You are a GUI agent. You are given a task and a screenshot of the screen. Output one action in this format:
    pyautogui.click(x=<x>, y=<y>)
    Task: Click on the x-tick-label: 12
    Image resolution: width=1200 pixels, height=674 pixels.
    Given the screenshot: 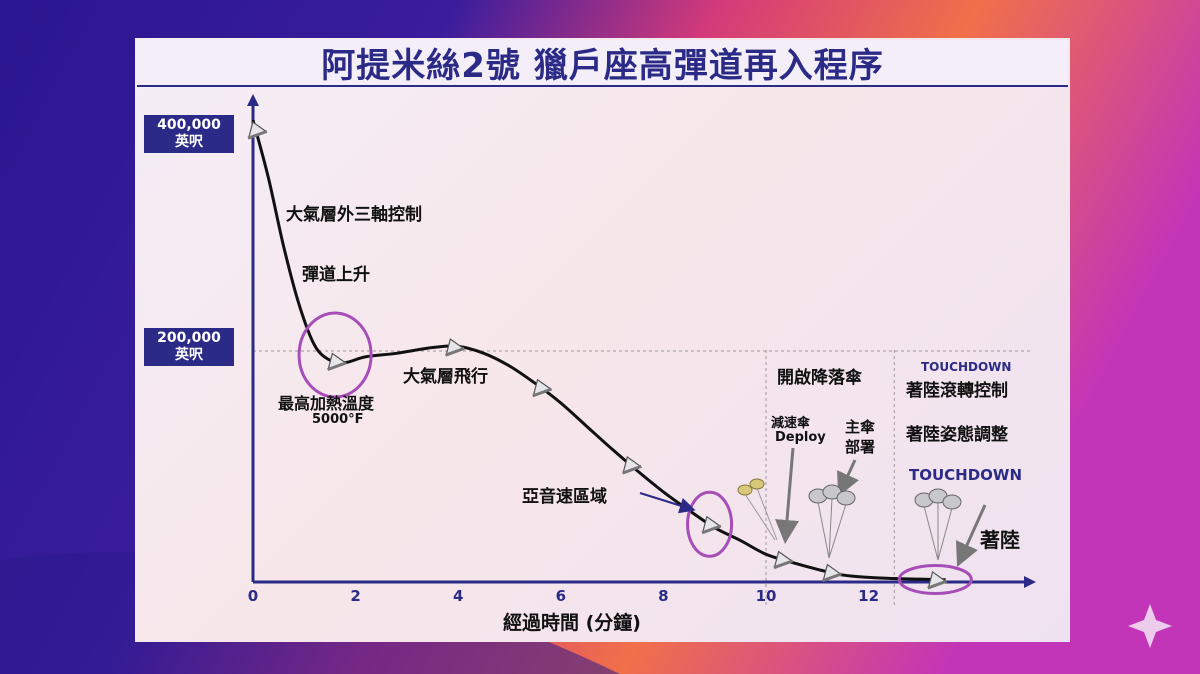 What is the action you would take?
    pyautogui.click(x=868, y=596)
    